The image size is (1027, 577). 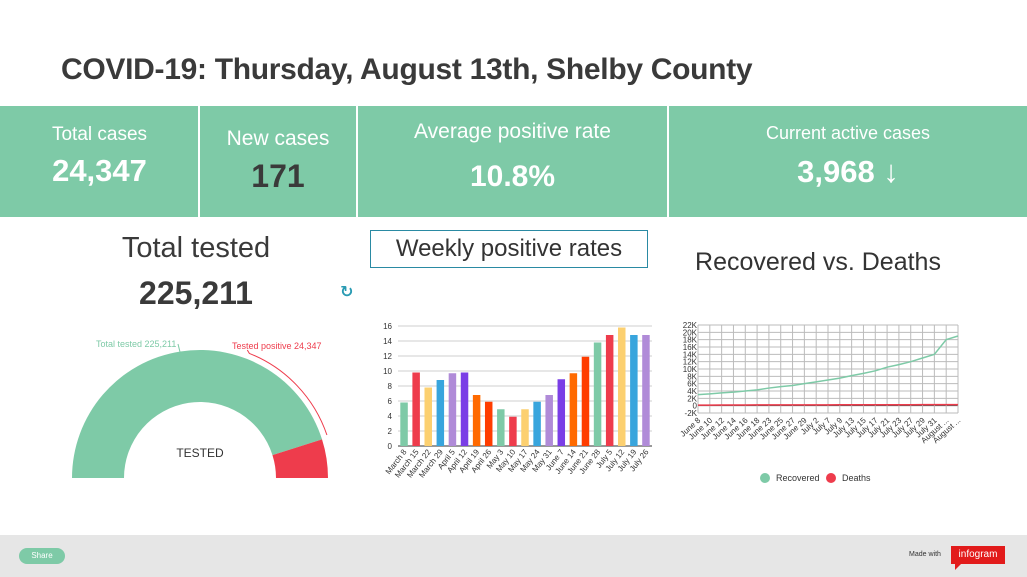 I want to click on bar-y-tick-label: 4, so click(x=390, y=416).